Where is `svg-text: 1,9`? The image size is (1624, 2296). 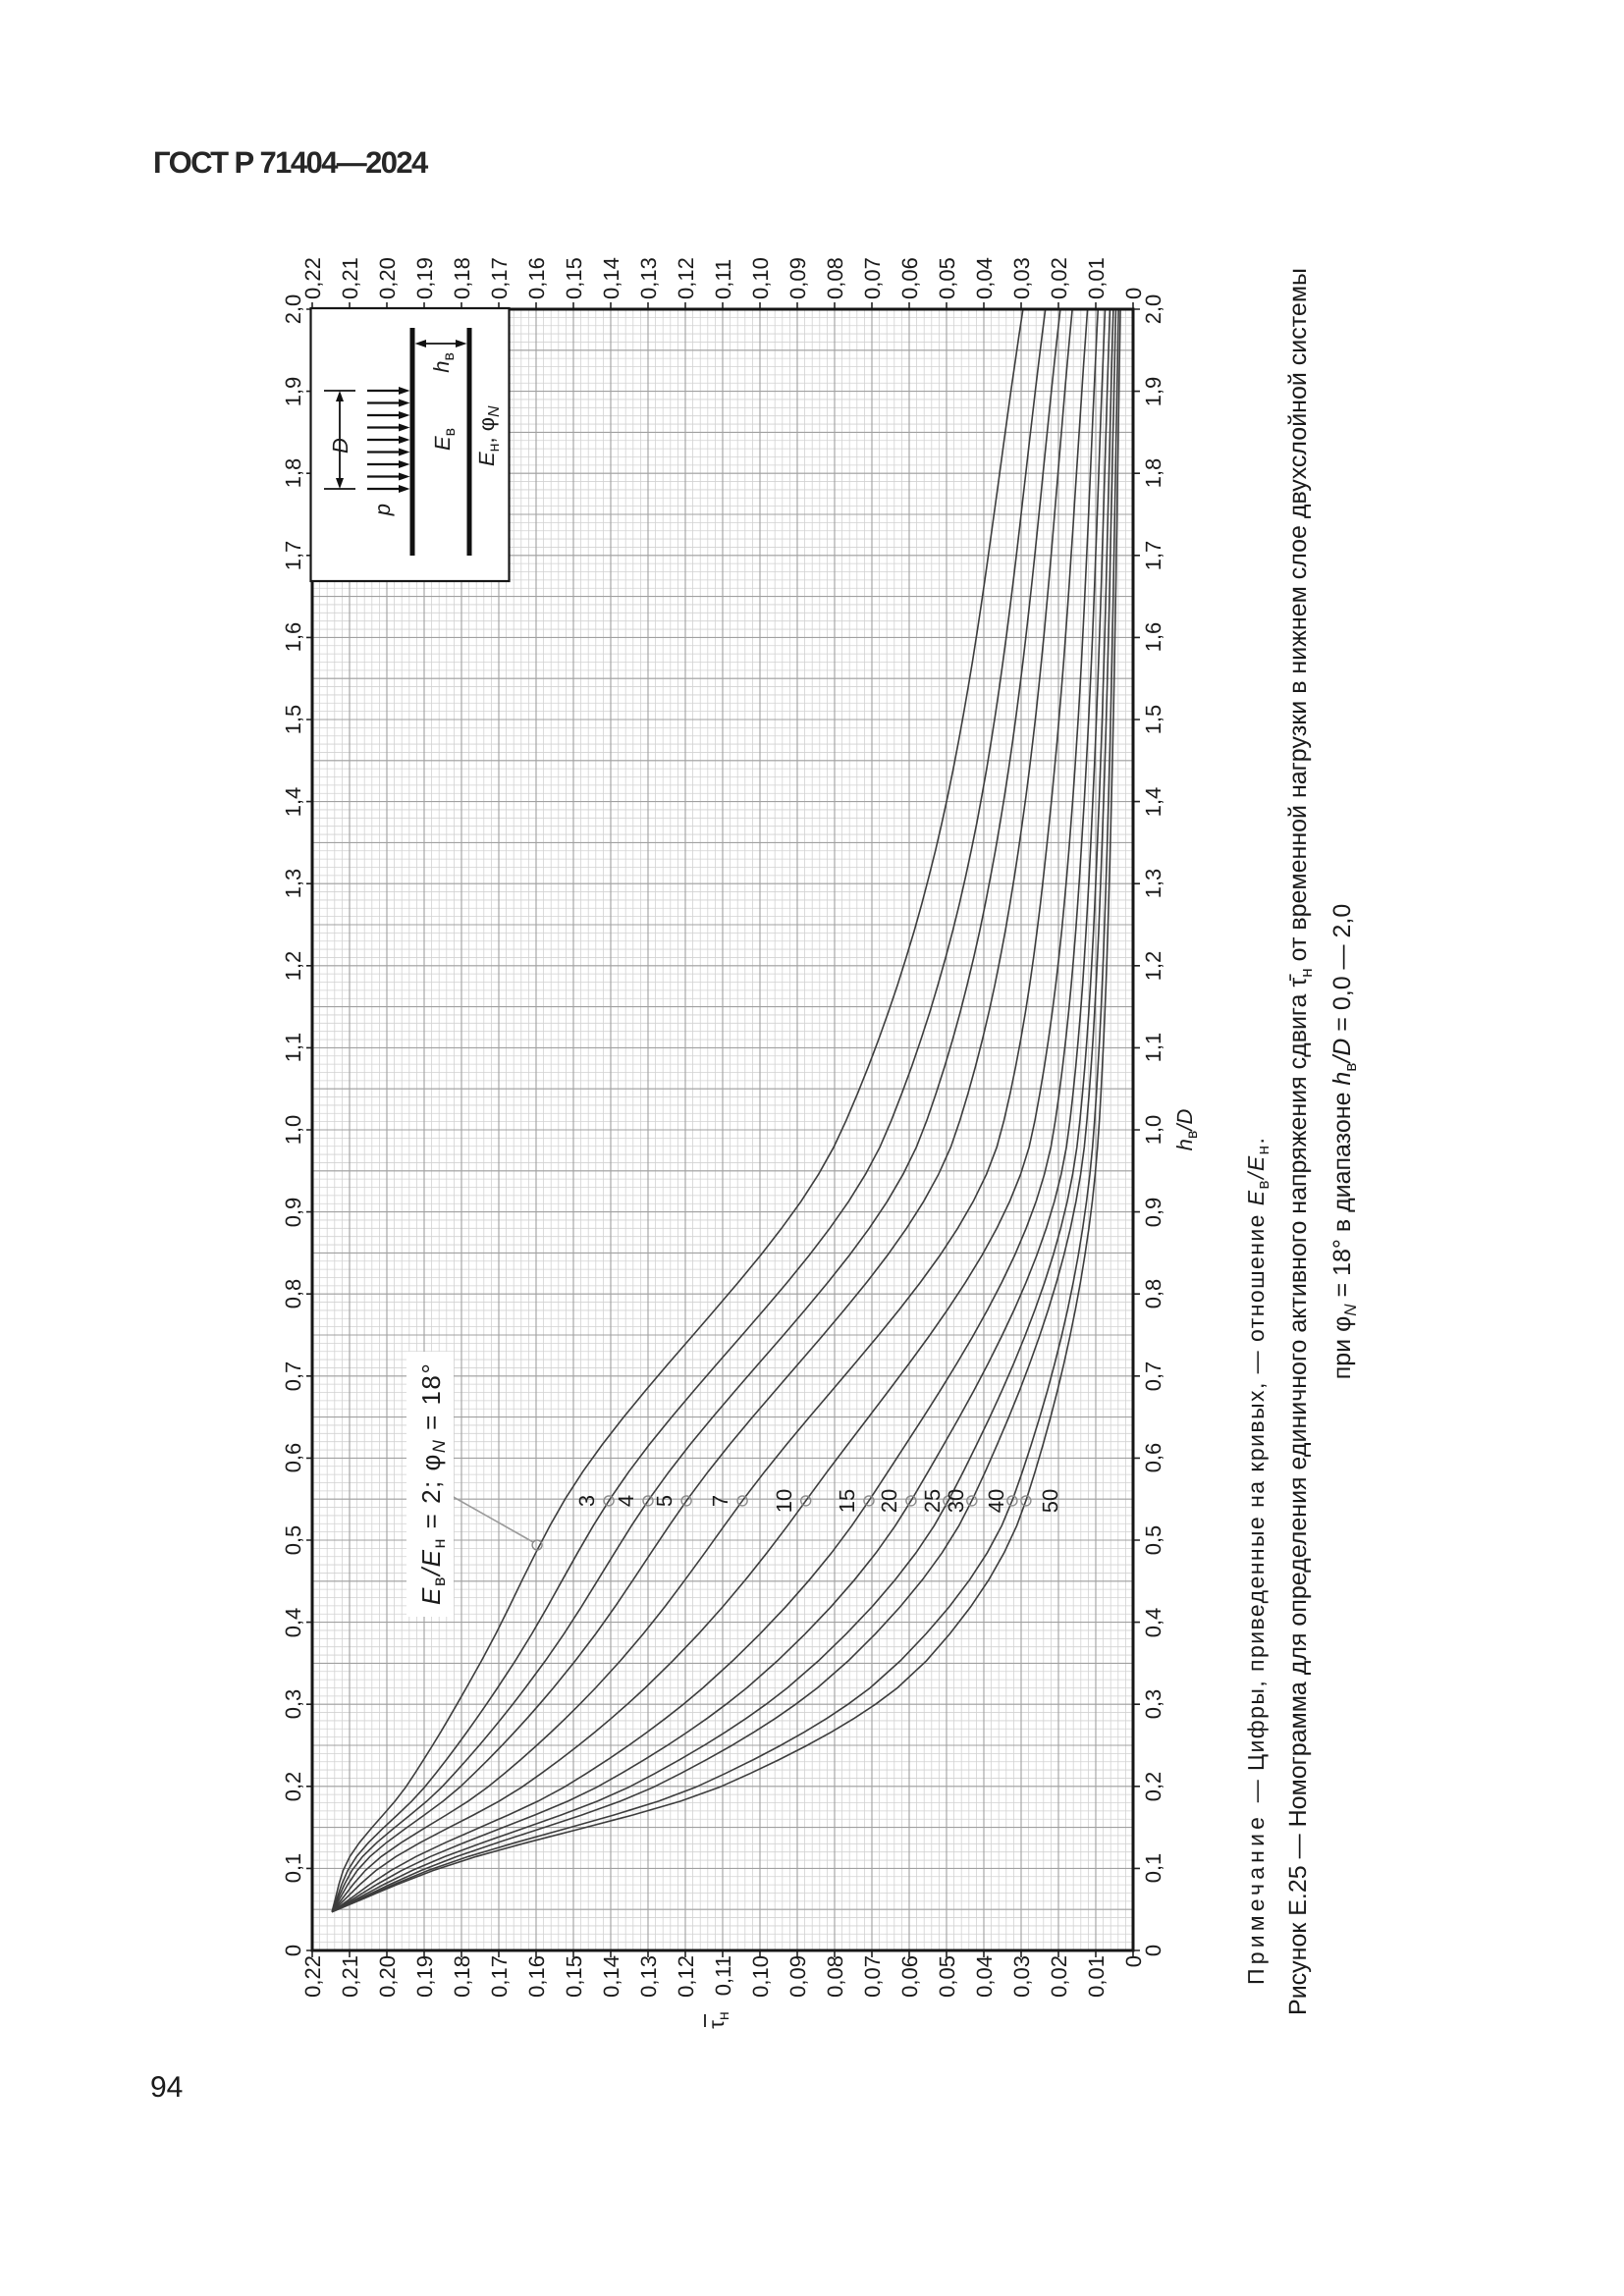 svg-text: 1,9 is located at coordinates (1153, 392).